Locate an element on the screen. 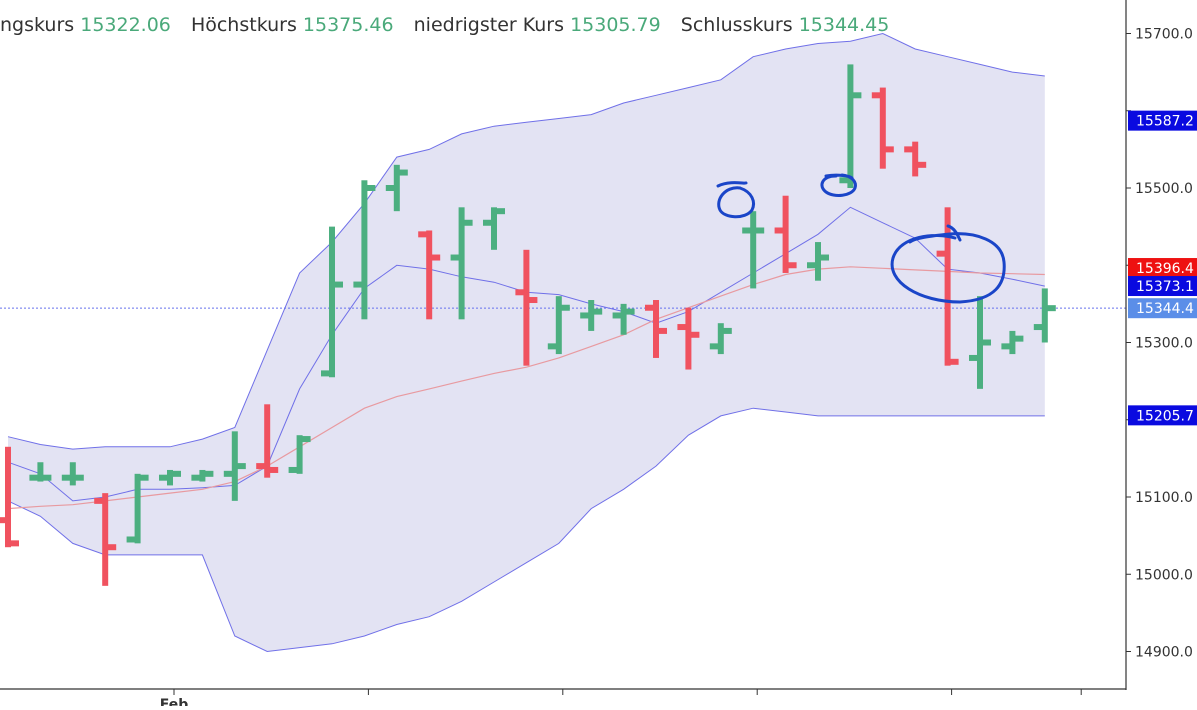 Image resolution: width=1197 pixels, height=710 pixels. price-label-layer: 15587.2 15396.4 15373.1 15344.4 15205.7 is located at coordinates (1162, 268).